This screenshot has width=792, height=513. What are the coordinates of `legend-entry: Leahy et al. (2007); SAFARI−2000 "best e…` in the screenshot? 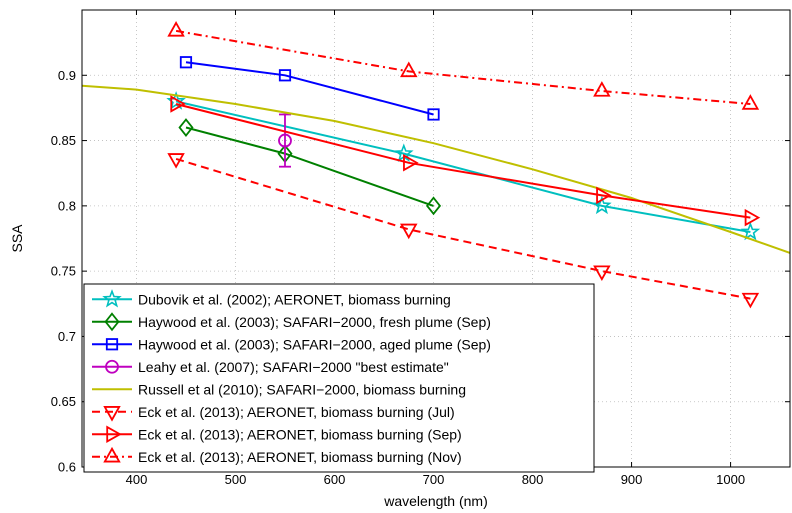 It's located at (270, 367).